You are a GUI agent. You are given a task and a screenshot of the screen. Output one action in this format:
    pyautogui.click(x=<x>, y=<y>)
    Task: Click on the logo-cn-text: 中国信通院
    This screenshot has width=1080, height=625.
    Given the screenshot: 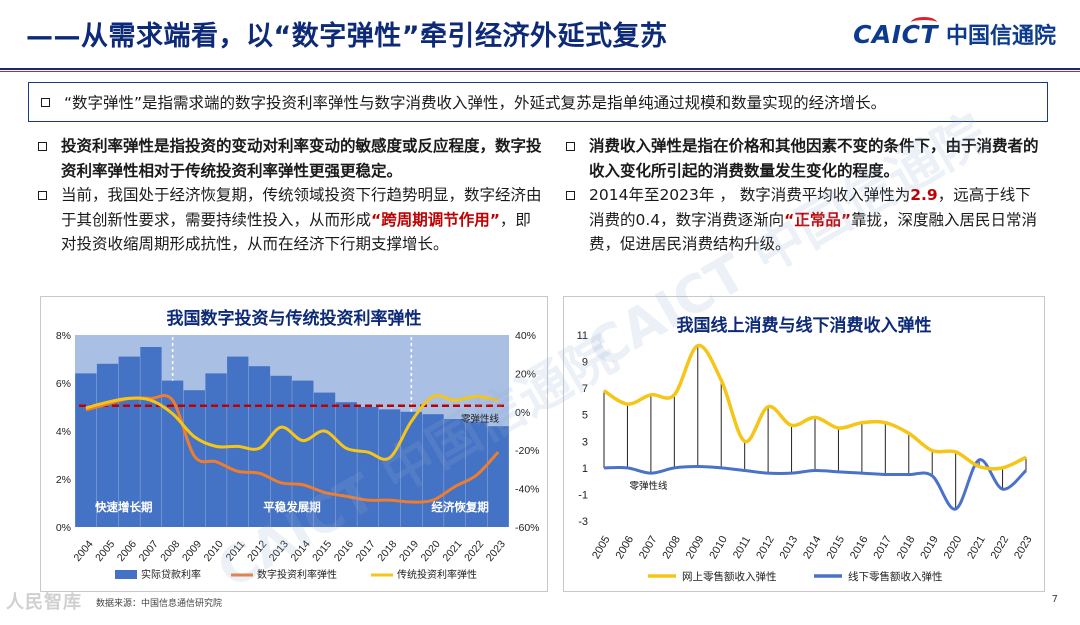 What is the action you would take?
    pyautogui.click(x=1000, y=36)
    